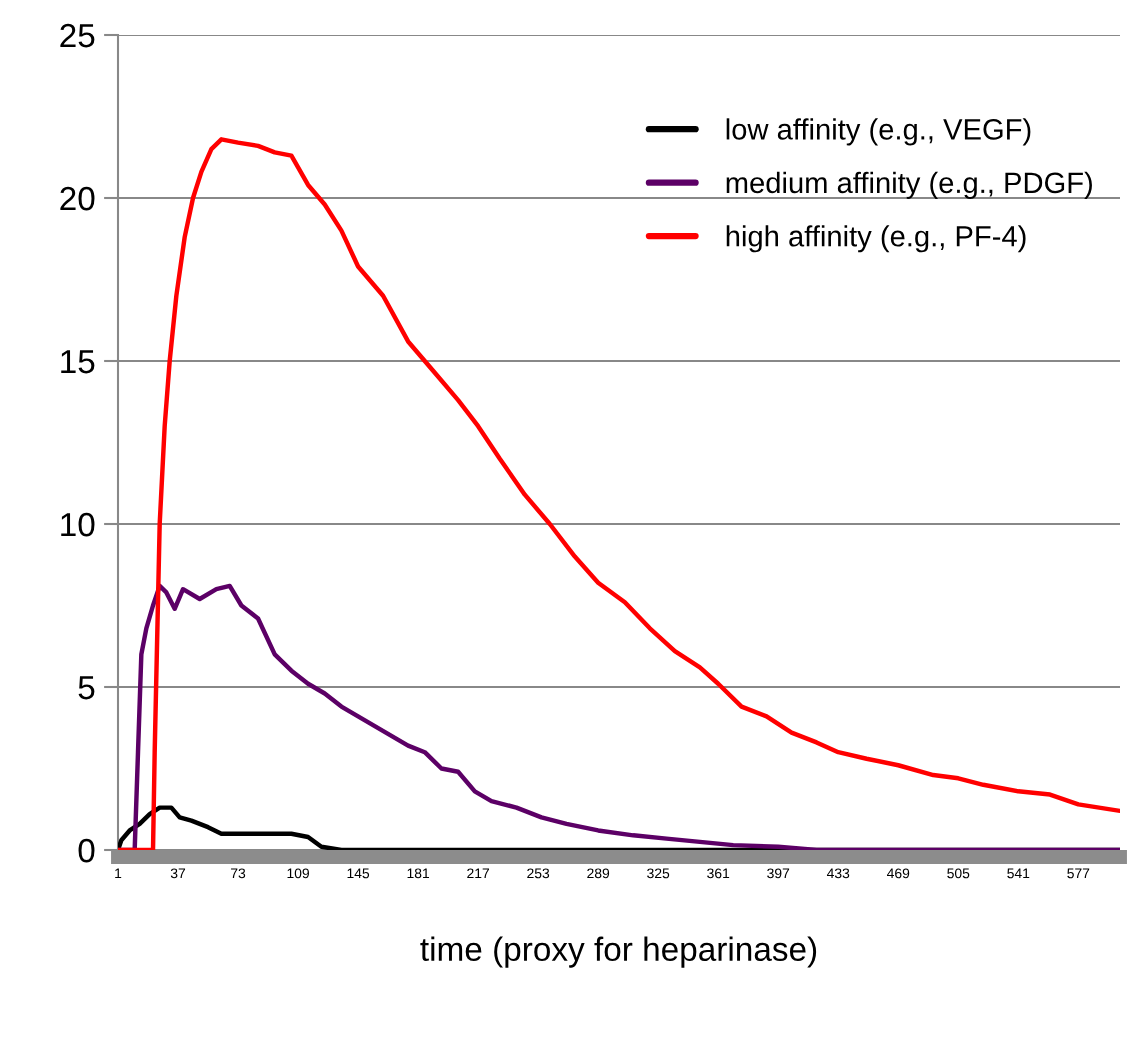  What do you see at coordinates (909, 185) in the screenshot?
I see `legend-label: medium affinity (e.g., PDGF)` at bounding box center [909, 185].